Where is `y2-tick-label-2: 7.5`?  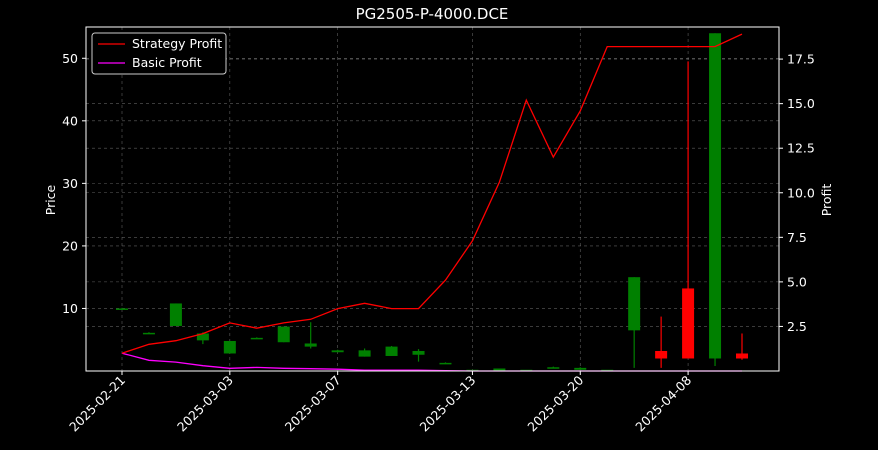 y2-tick-label-2: 7.5 is located at coordinates (797, 237).